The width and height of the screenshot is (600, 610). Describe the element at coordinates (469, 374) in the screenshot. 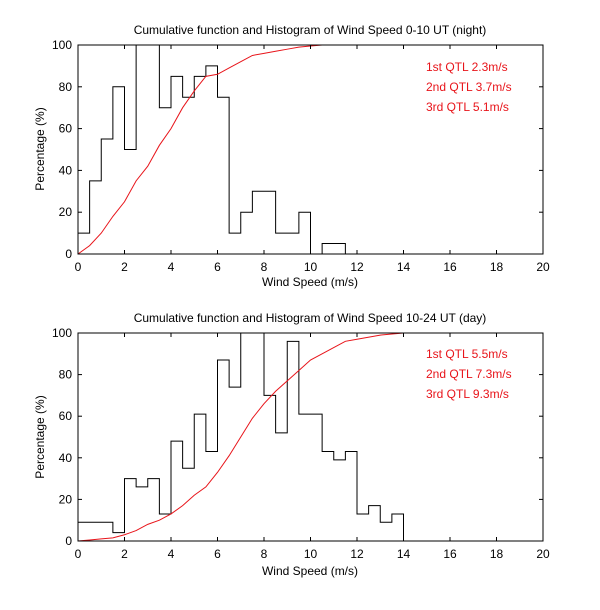

I see `quantile-annotation-2: 2nd QTL 7.3m/s` at that location.